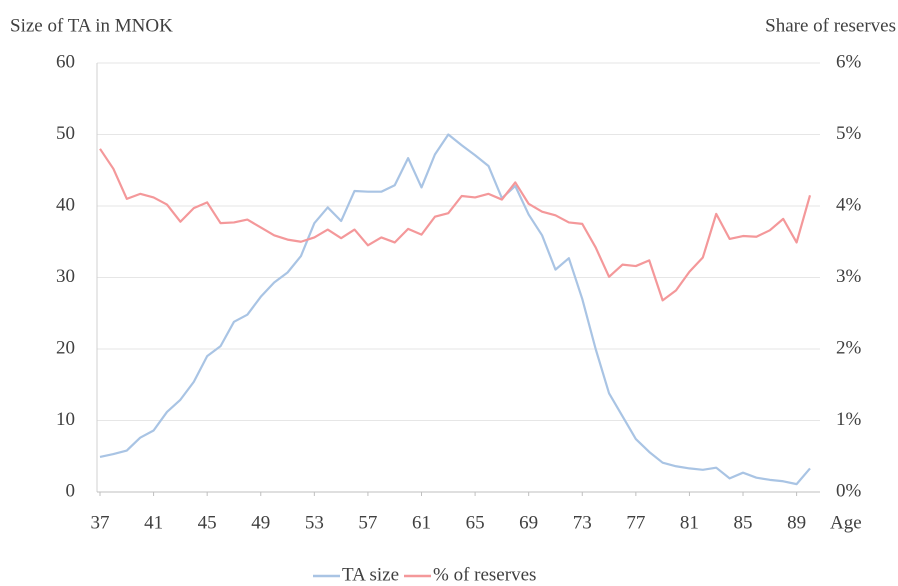 The height and width of the screenshot is (586, 898). Describe the element at coordinates (475, 522) in the screenshot. I see `x-tick-label: 65` at that location.